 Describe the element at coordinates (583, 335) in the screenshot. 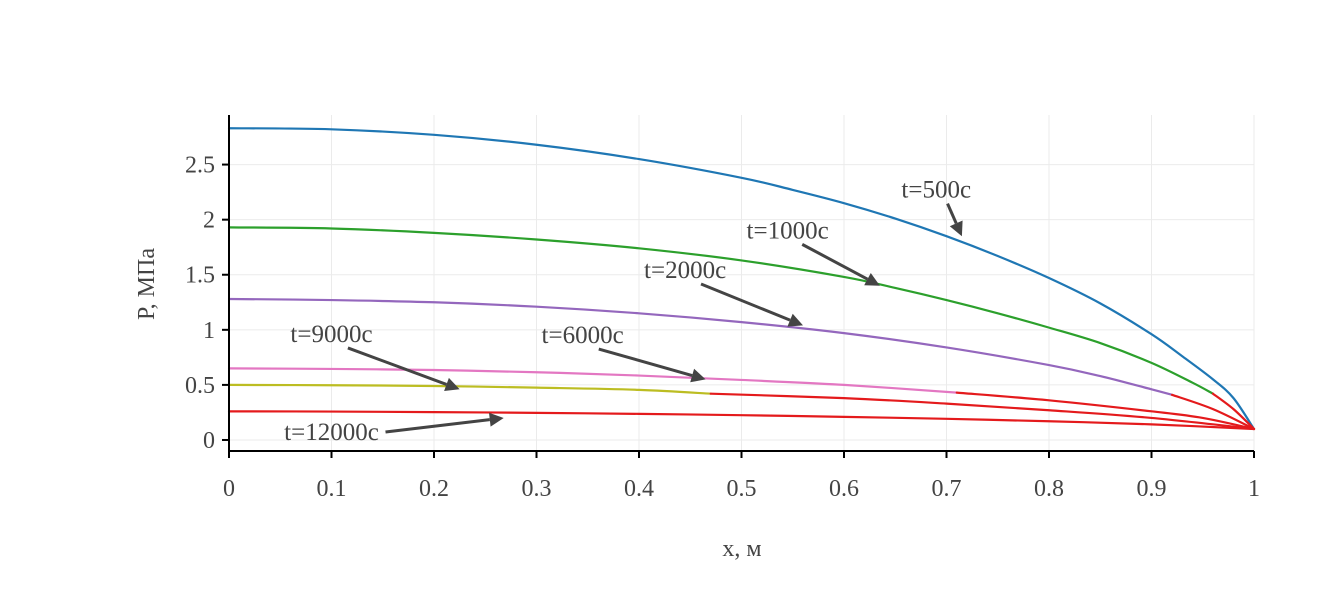

I see `annotation-label: t=6000с` at that location.